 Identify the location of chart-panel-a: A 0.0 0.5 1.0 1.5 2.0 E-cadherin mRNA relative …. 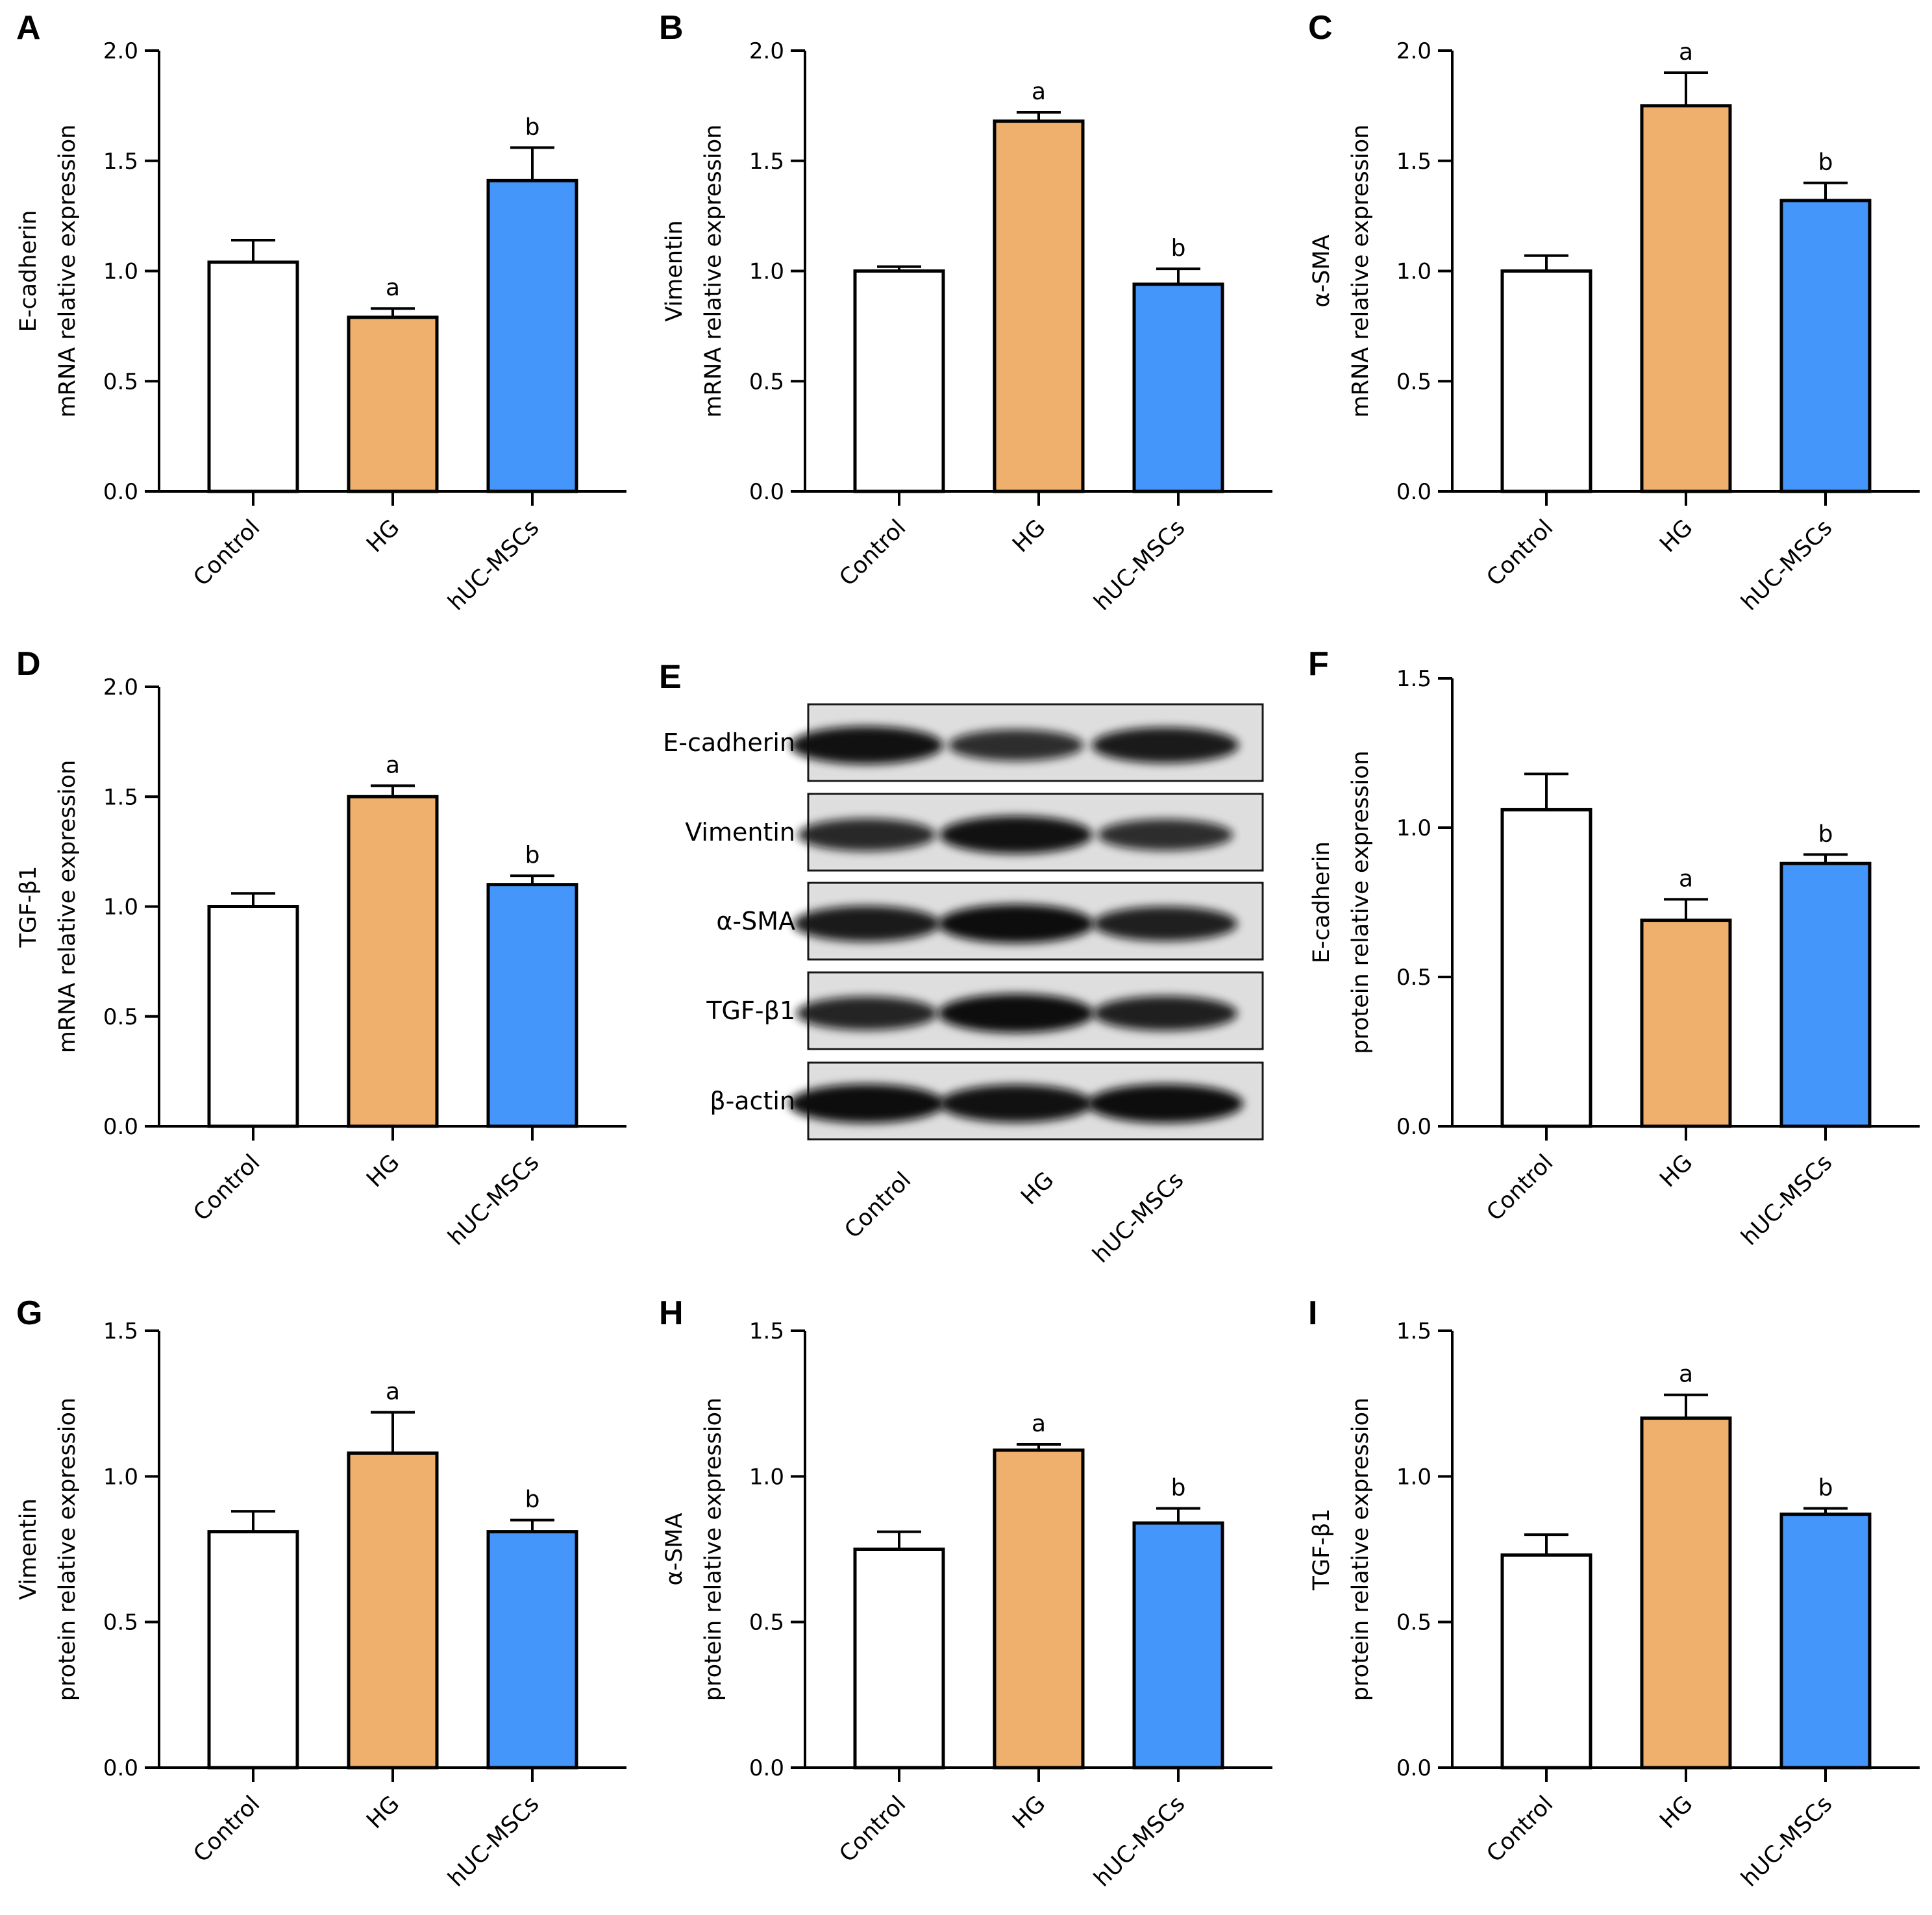
(321, 312).